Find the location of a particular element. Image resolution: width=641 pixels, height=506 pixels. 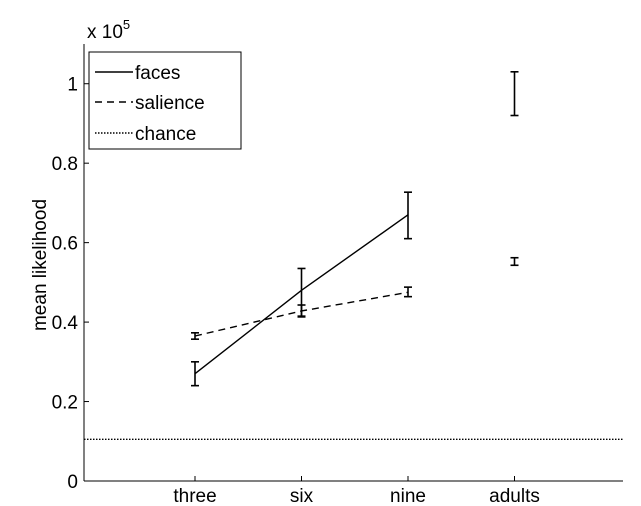

x-tick-label: six is located at coordinates (302, 496).